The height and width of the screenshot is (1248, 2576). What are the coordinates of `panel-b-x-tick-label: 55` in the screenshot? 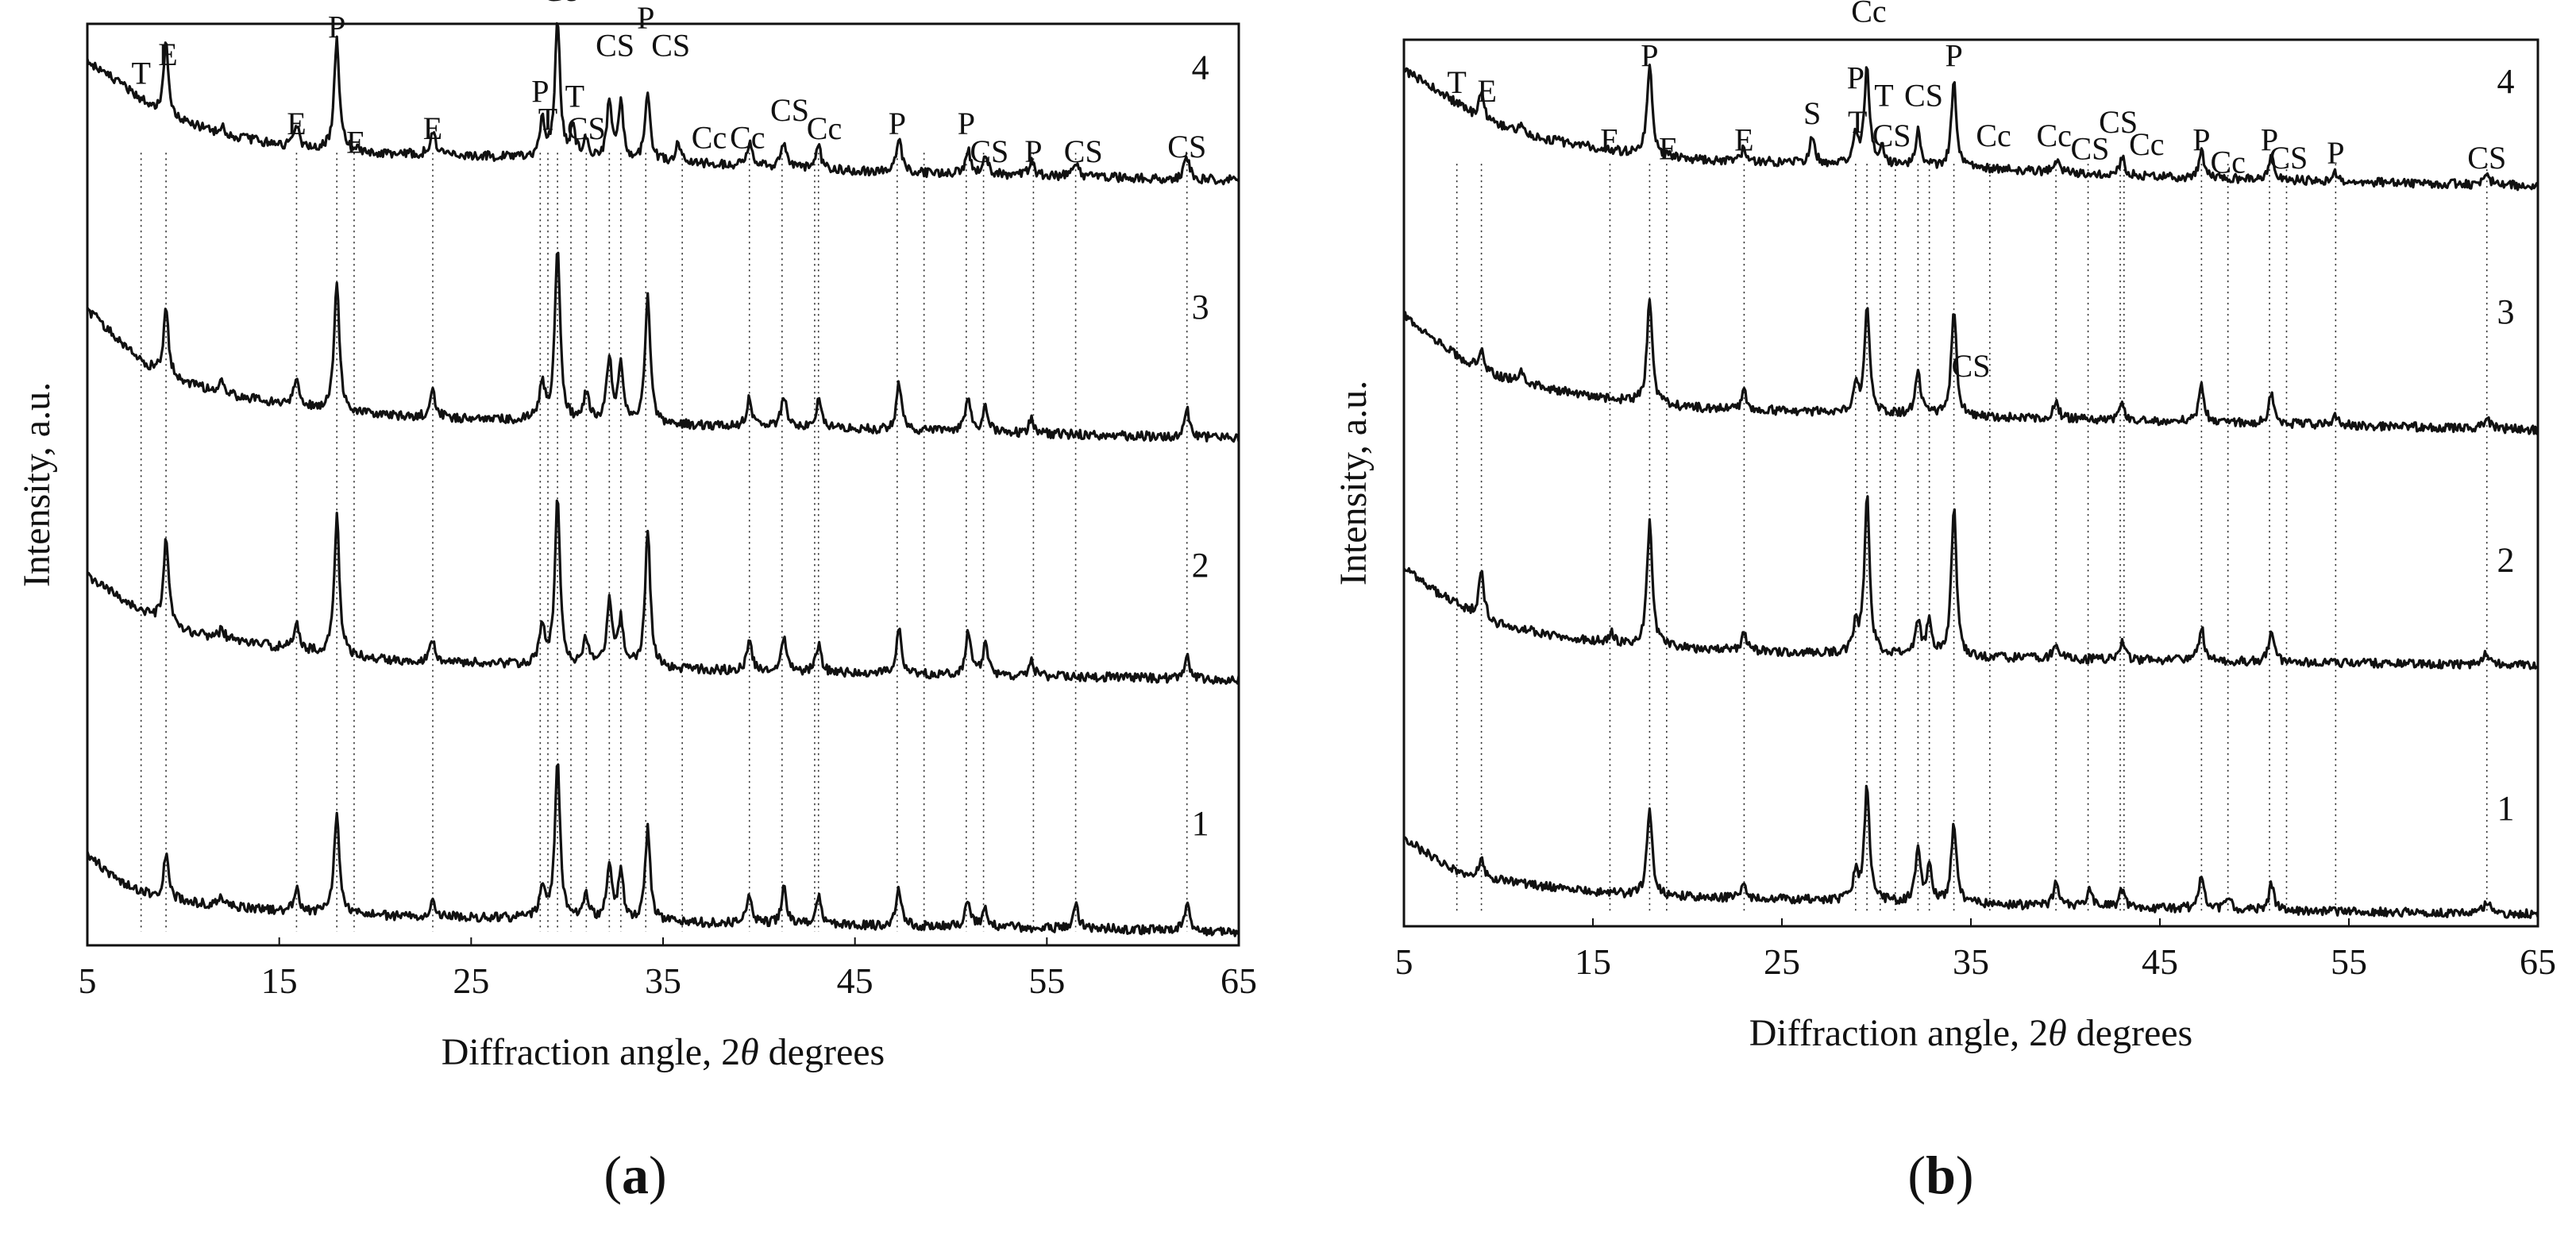 It's located at (2349, 962).